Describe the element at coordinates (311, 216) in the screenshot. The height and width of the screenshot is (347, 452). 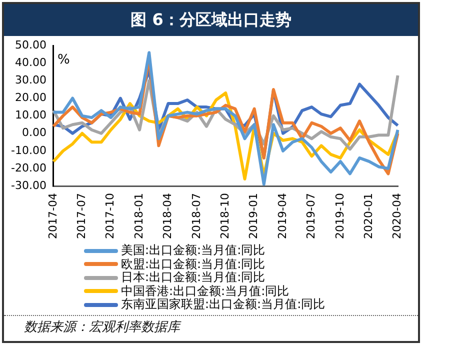
I see `x-tick-label: 2019-07` at that location.